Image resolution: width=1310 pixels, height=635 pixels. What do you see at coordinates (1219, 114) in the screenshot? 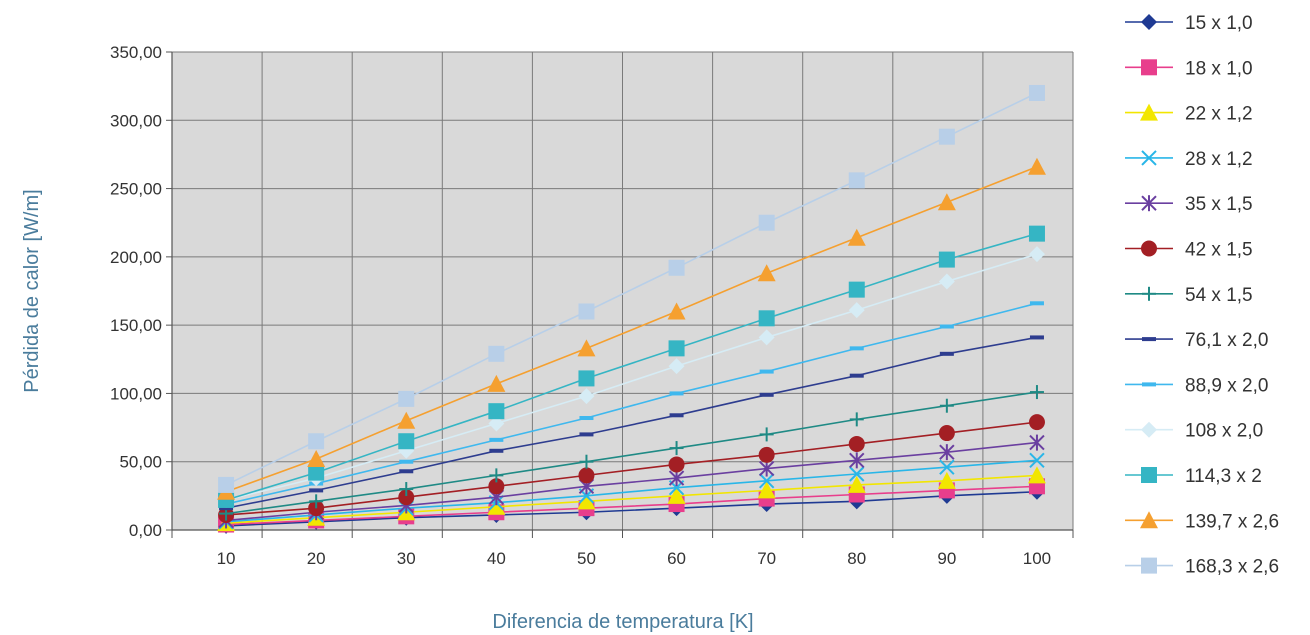
I see `legend-label: 22 x 1,2` at bounding box center [1219, 114].